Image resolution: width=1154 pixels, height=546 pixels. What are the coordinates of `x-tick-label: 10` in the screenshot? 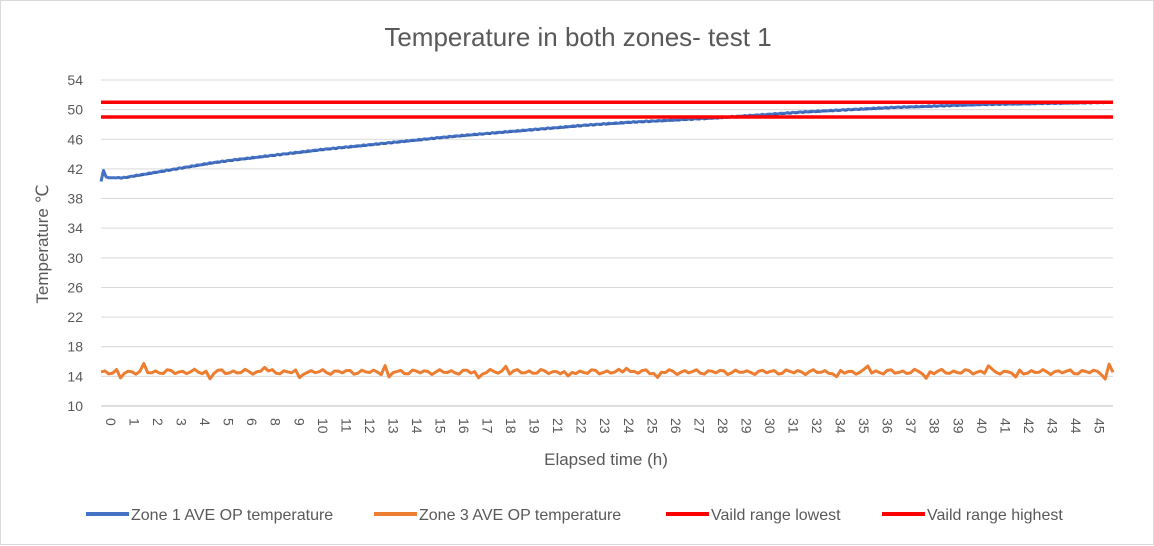 It's located at (323, 426).